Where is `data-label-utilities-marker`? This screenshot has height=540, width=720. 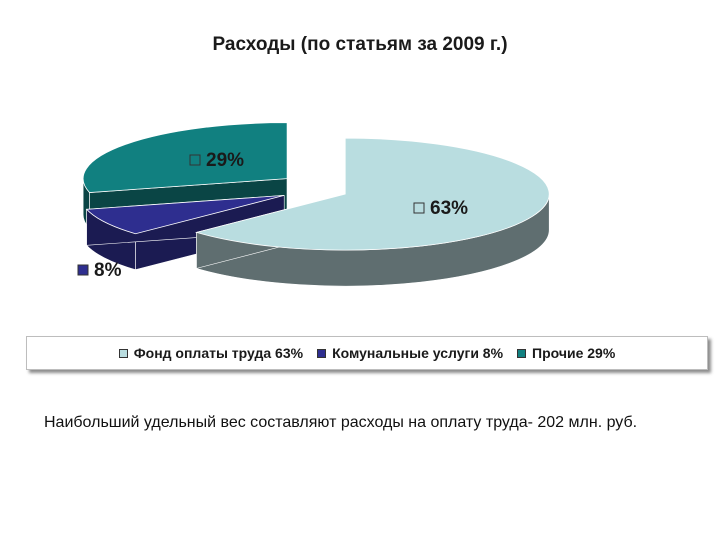
data-label-utilities-marker is located at coordinates (83, 270).